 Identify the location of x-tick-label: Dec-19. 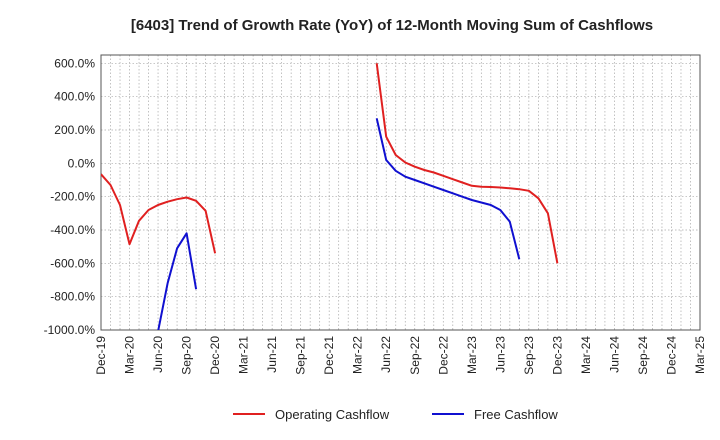
(101, 355).